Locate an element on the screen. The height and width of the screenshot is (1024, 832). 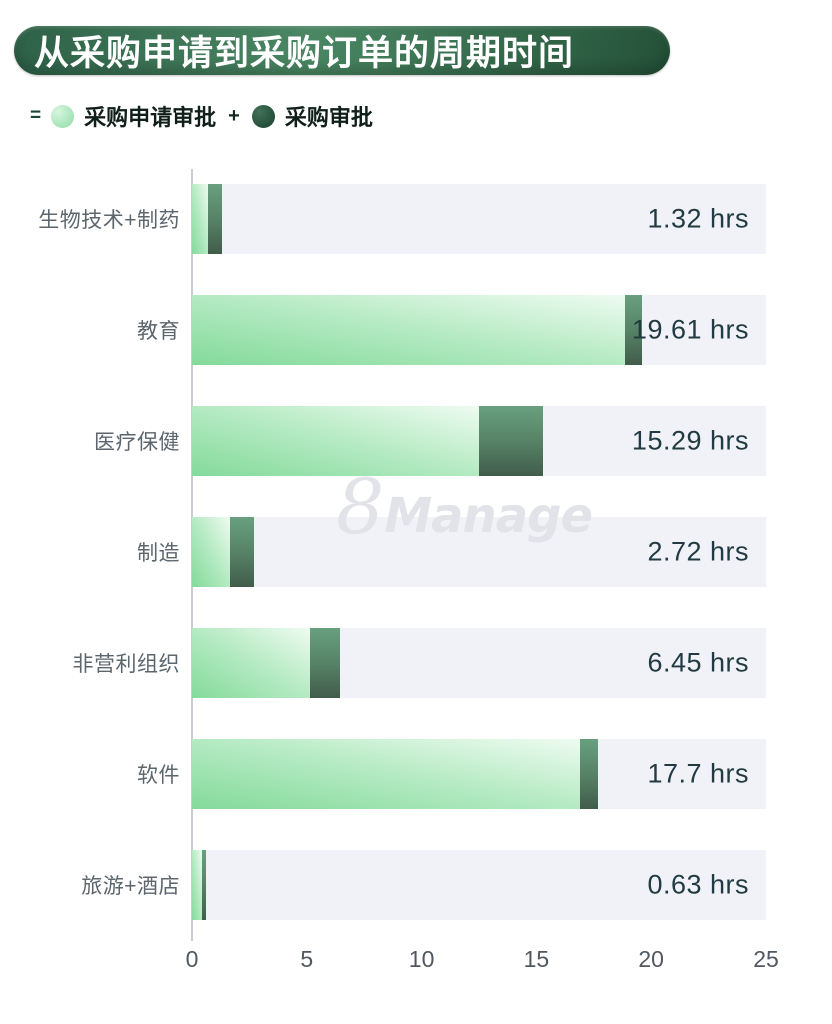
bar-row: 软件 17.7 hrs is located at coordinates (383, 773).